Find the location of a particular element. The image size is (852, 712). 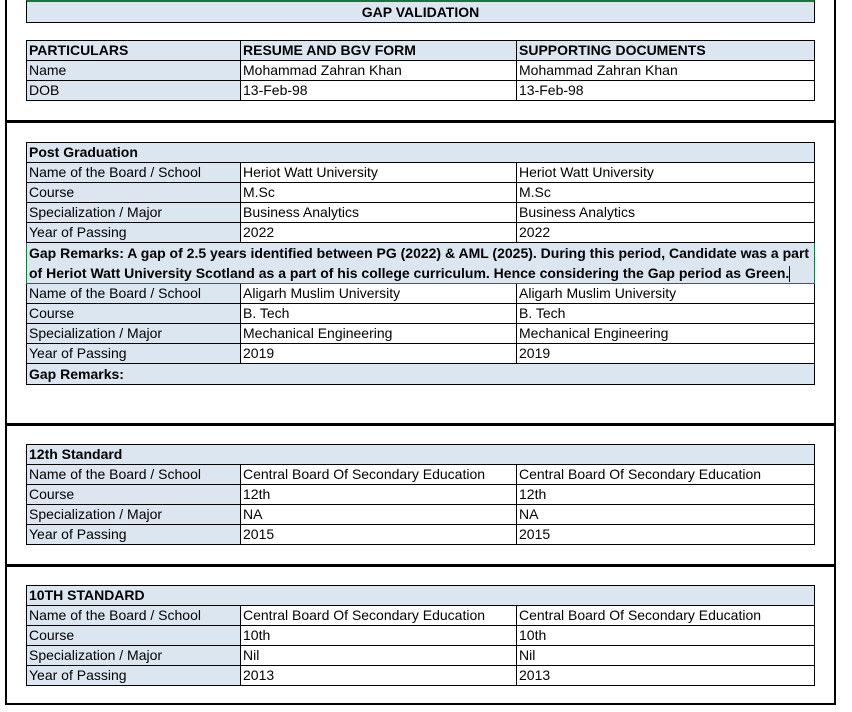

cell-supporting: 2015 is located at coordinates (665, 534).